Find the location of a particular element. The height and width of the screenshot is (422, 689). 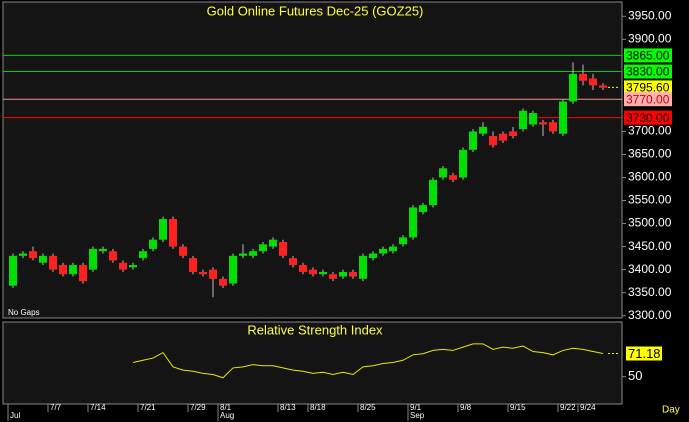

level-label: 3865.00 is located at coordinates (648, 56).